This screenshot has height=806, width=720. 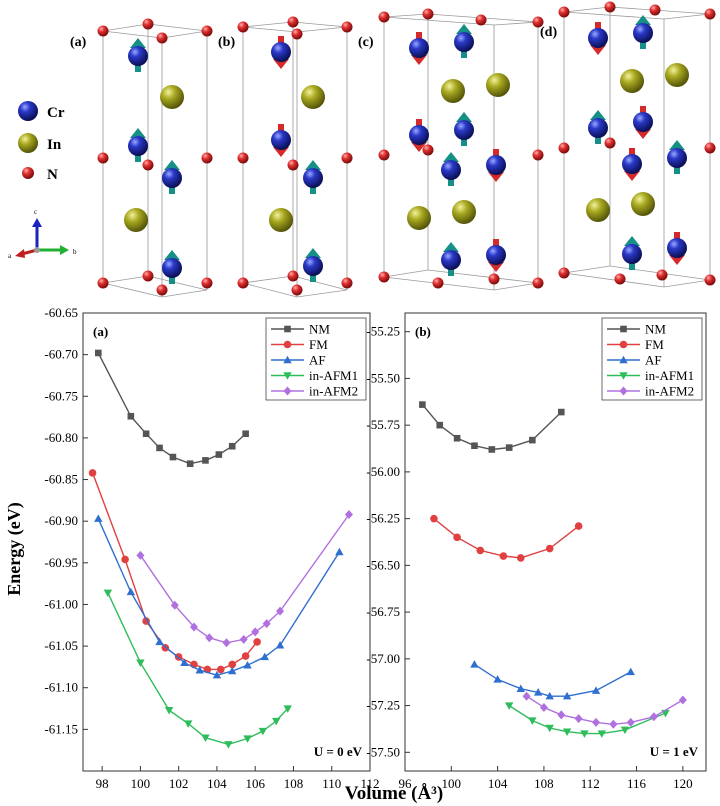 What do you see at coordinates (406, 783) in the screenshot?
I see `x-tick-label: 96` at bounding box center [406, 783].